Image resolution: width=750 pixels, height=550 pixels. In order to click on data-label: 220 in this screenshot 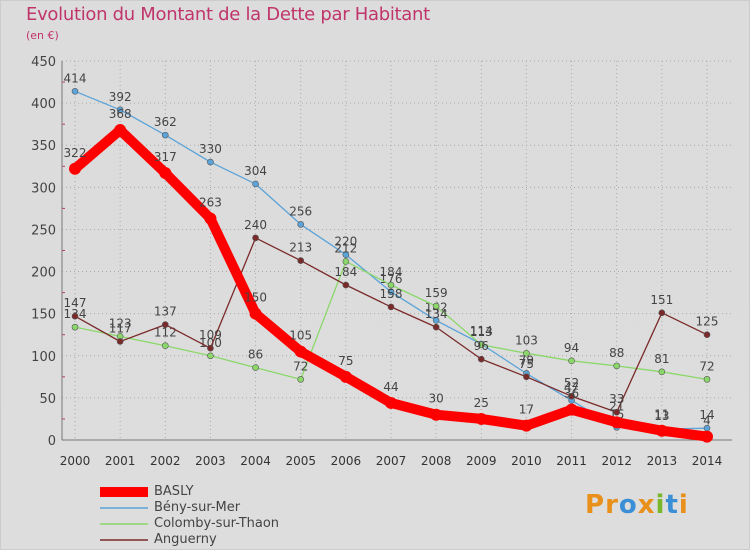, I will do `click(345, 242)`.